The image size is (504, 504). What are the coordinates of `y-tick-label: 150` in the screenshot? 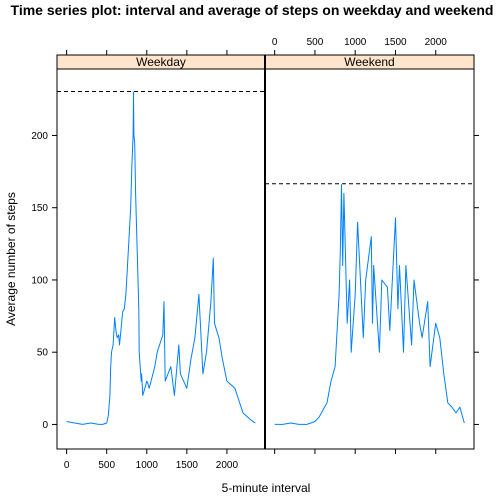 It's located at (39, 208).